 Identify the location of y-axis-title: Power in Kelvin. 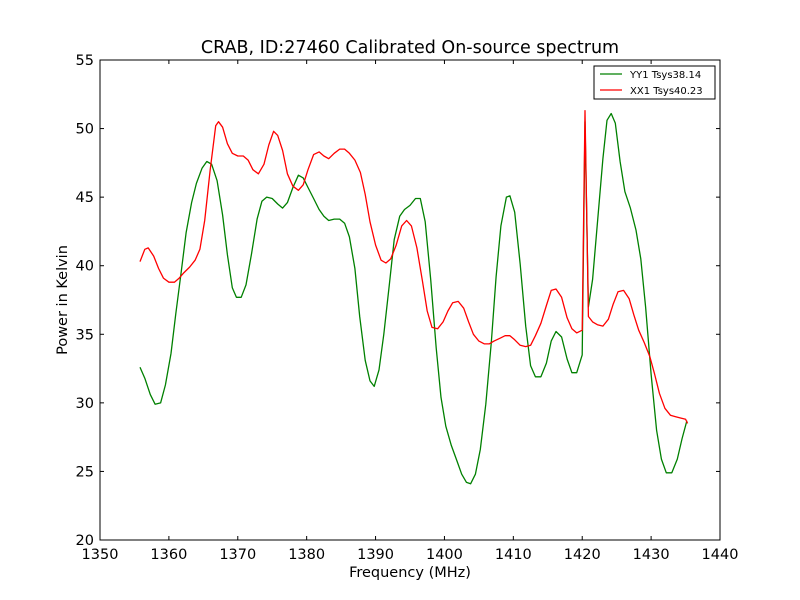
(63, 300).